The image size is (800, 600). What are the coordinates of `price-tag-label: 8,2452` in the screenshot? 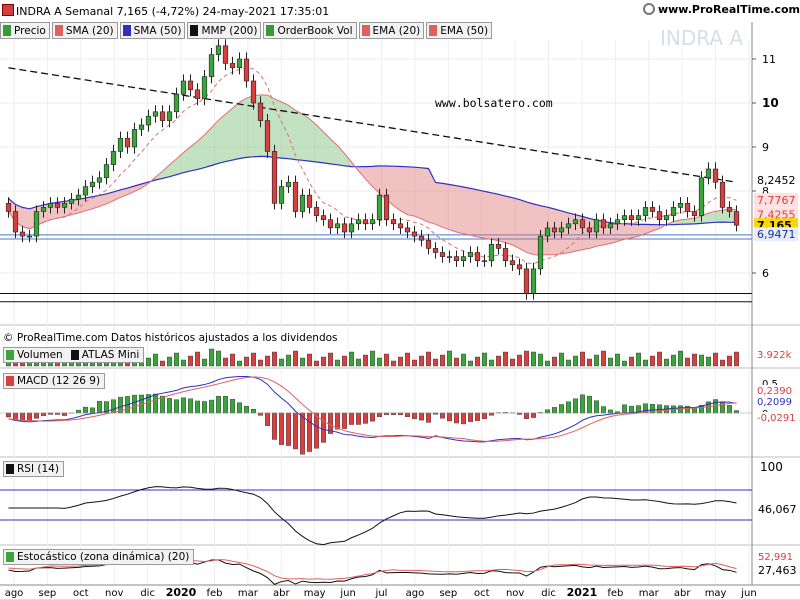 It's located at (776, 180).